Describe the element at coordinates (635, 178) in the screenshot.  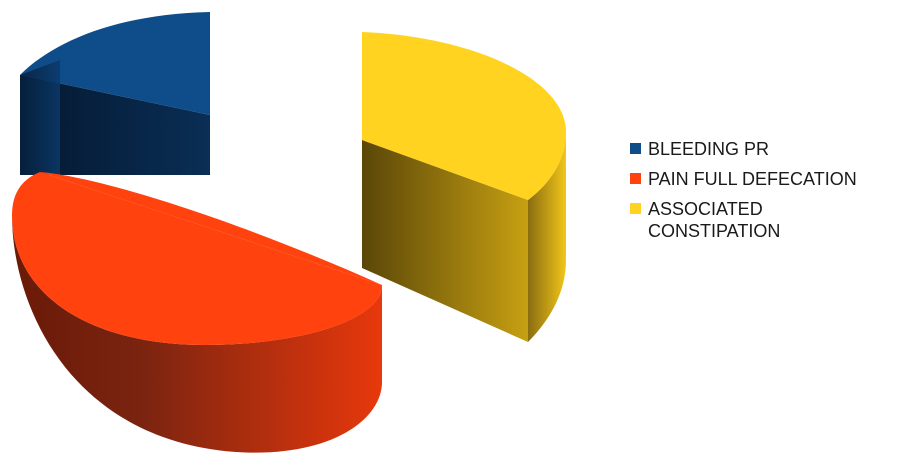
I see `legend-swatch-orange` at that location.